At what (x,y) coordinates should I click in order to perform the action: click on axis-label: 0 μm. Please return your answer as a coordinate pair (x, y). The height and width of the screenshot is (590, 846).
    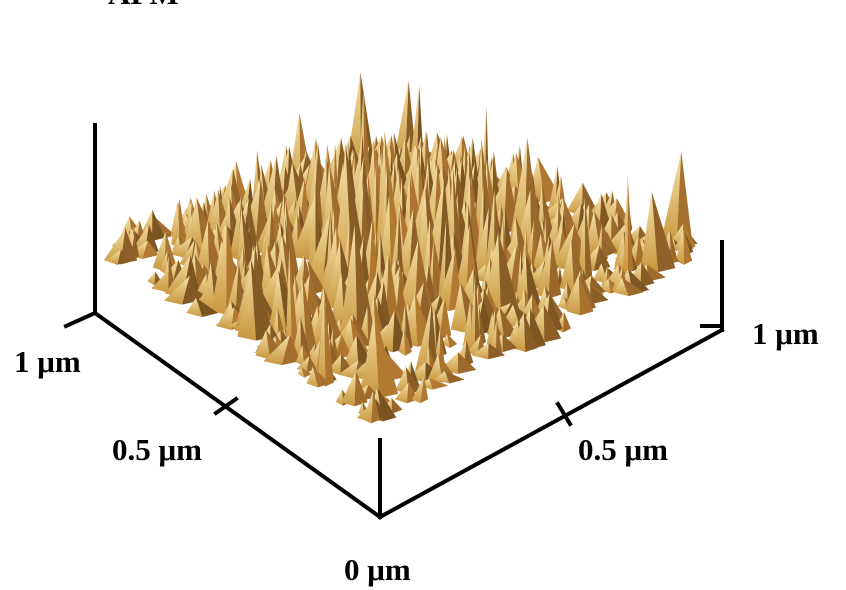
    Looking at the image, I should click on (377, 569).